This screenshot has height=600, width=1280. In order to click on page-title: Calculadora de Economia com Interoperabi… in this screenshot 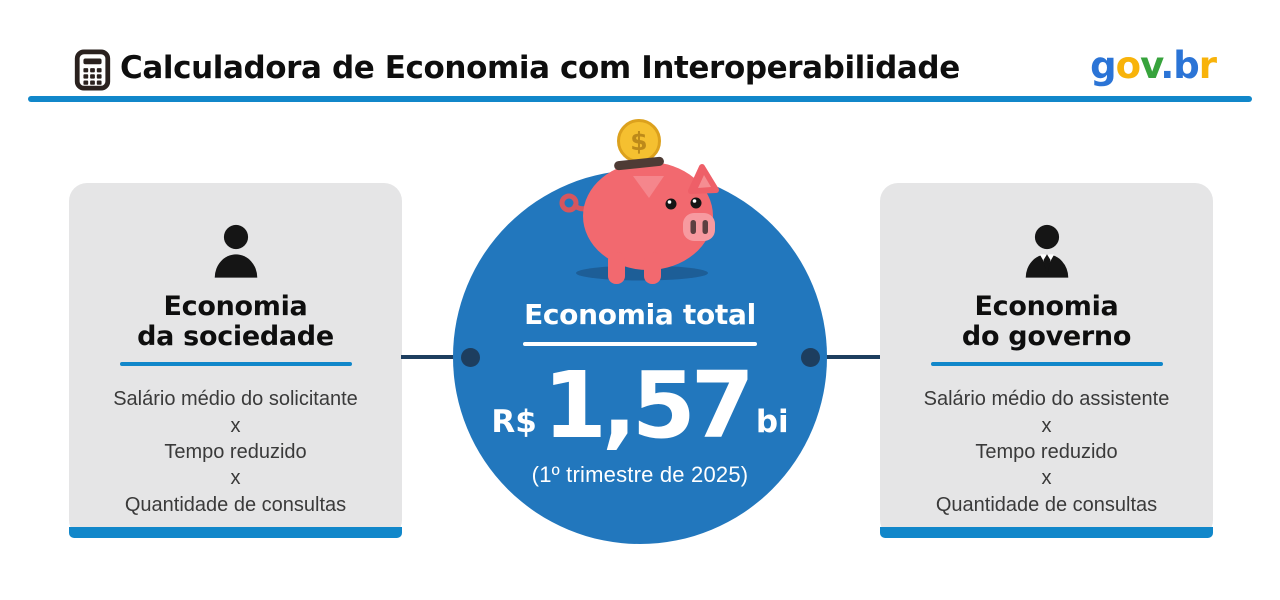, I will do `click(540, 68)`.